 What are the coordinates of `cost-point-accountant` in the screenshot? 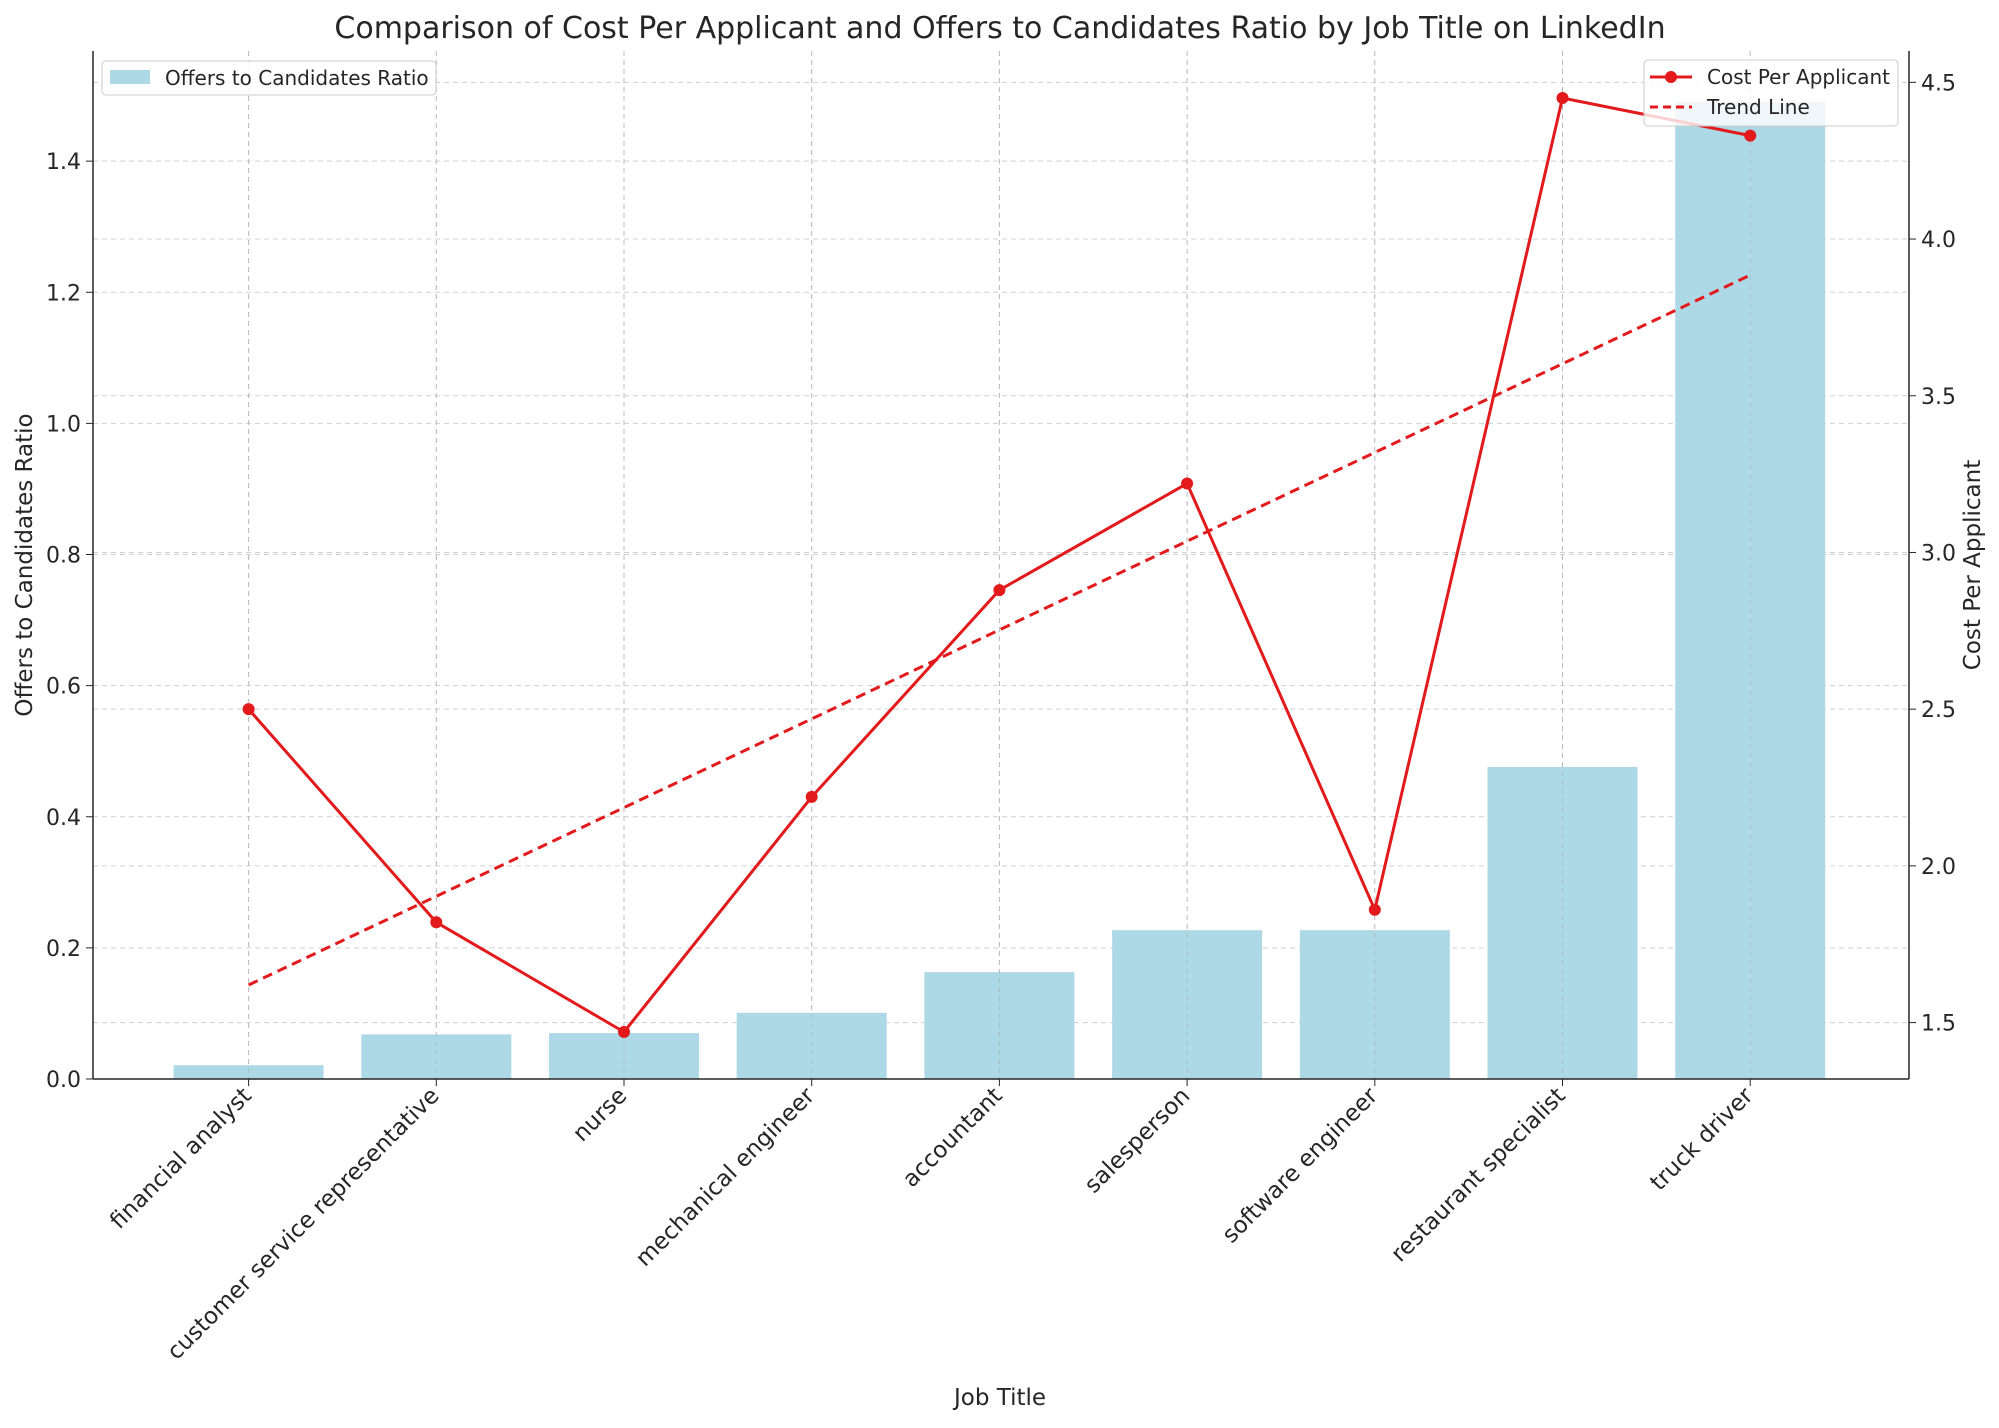 It's located at (999, 590).